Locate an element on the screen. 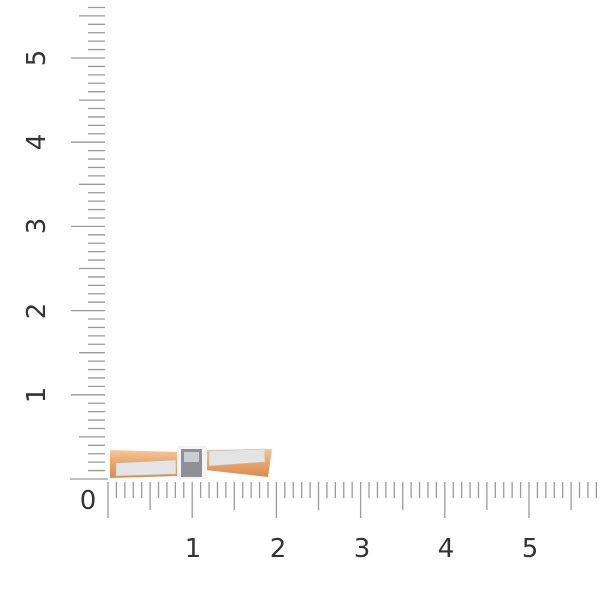 This screenshot has width=600, height=600. x-label-2: 2 is located at coordinates (278, 549).